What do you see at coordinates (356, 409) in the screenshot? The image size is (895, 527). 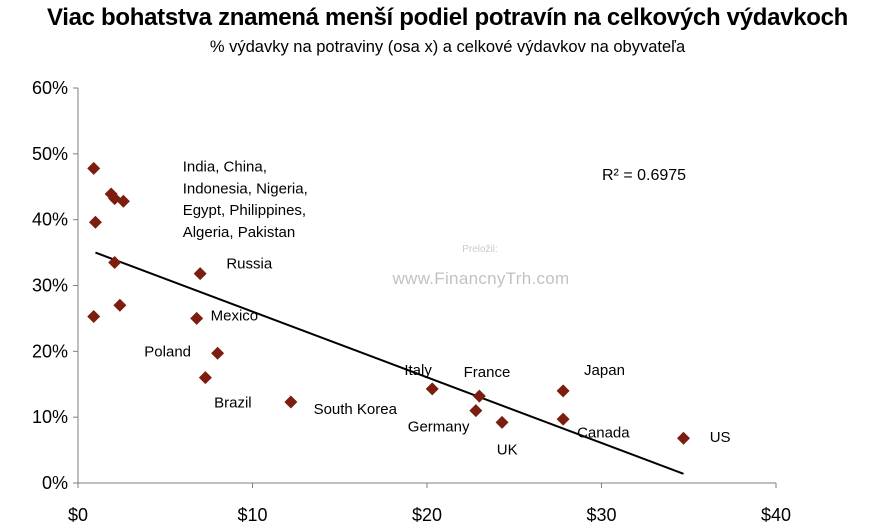 I see `point-label: South Korea` at bounding box center [356, 409].